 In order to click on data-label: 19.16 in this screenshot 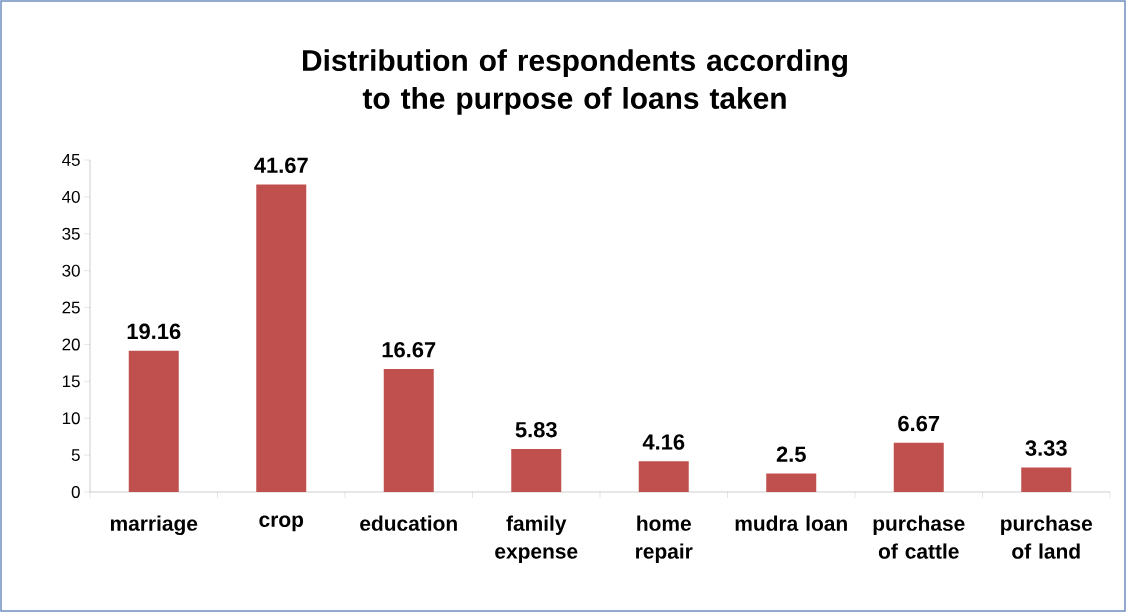, I will do `click(154, 331)`.